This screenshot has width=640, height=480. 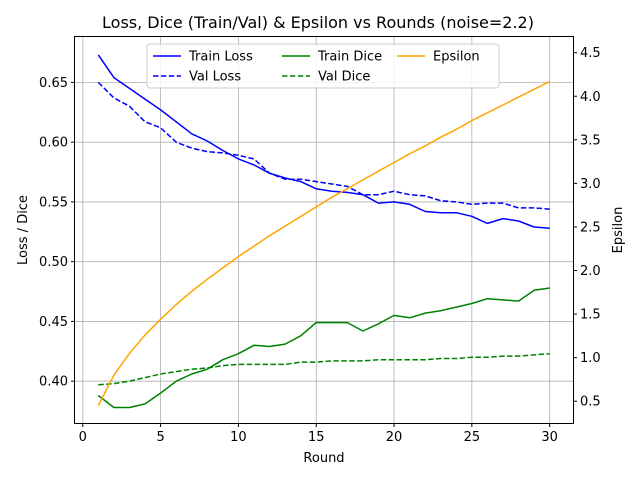 What do you see at coordinates (324, 369) in the screenshot?
I see `val-dice-line` at bounding box center [324, 369].